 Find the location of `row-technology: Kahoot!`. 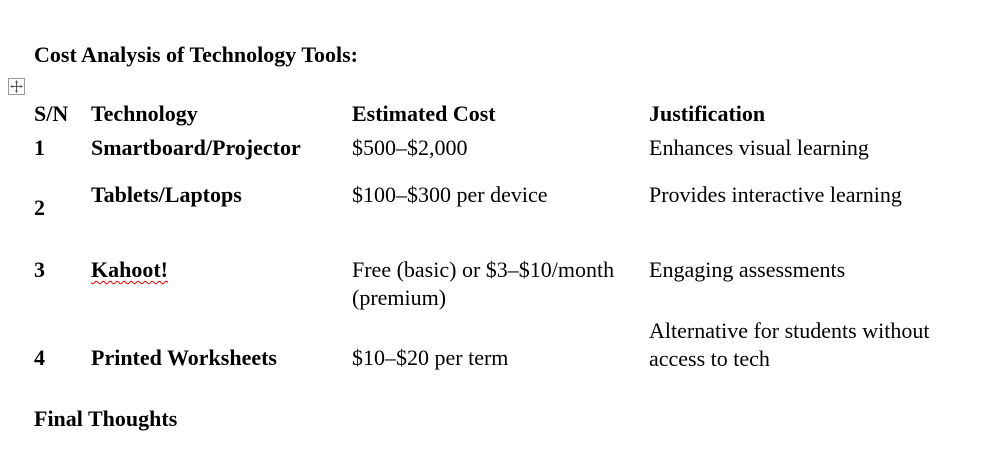

row-technology: Kahoot! is located at coordinates (129, 269).